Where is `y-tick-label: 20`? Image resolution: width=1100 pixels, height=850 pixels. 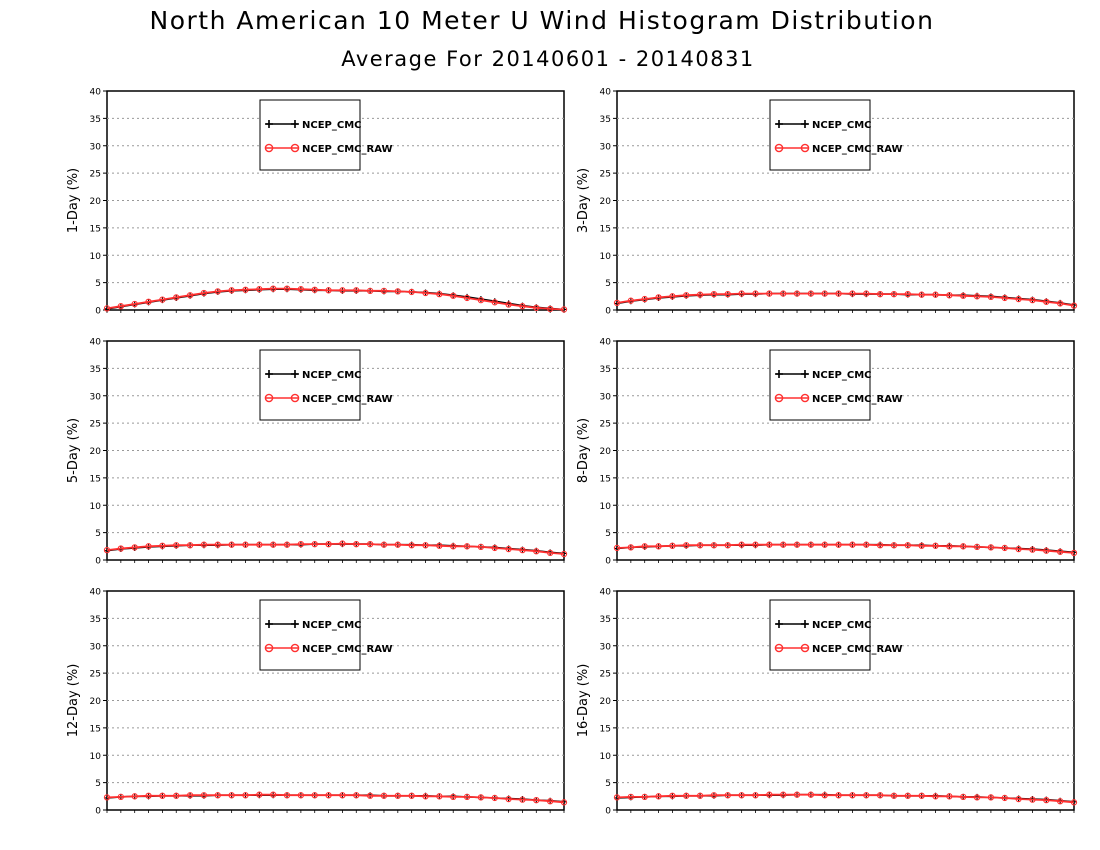
y-tick-label: 20 is located at coordinates (606, 702).